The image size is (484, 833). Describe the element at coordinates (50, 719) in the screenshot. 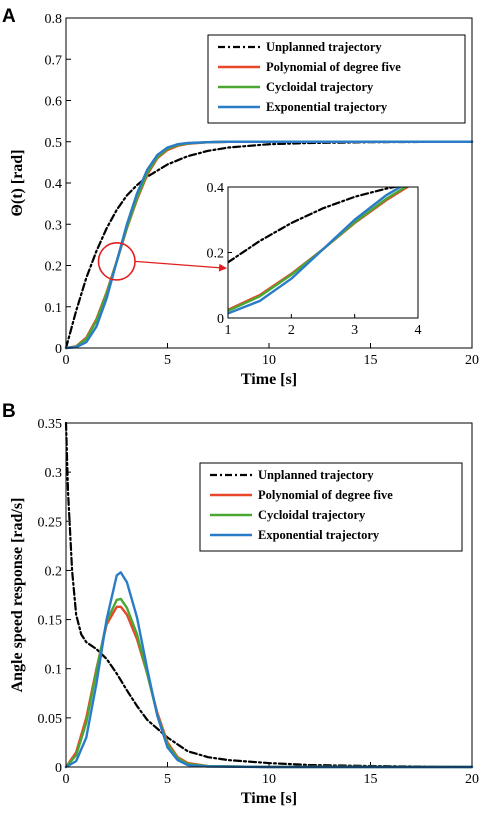

I see `b-y-tick-label-1: 0.05` at that location.